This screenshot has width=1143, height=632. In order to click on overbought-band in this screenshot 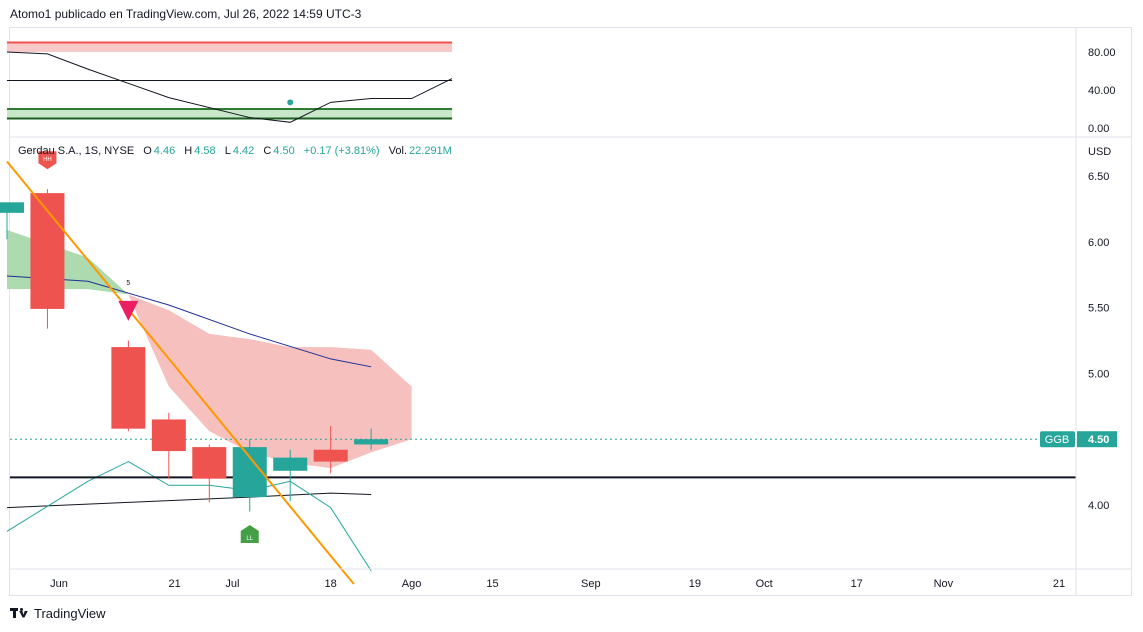, I will do `click(229, 47)`.